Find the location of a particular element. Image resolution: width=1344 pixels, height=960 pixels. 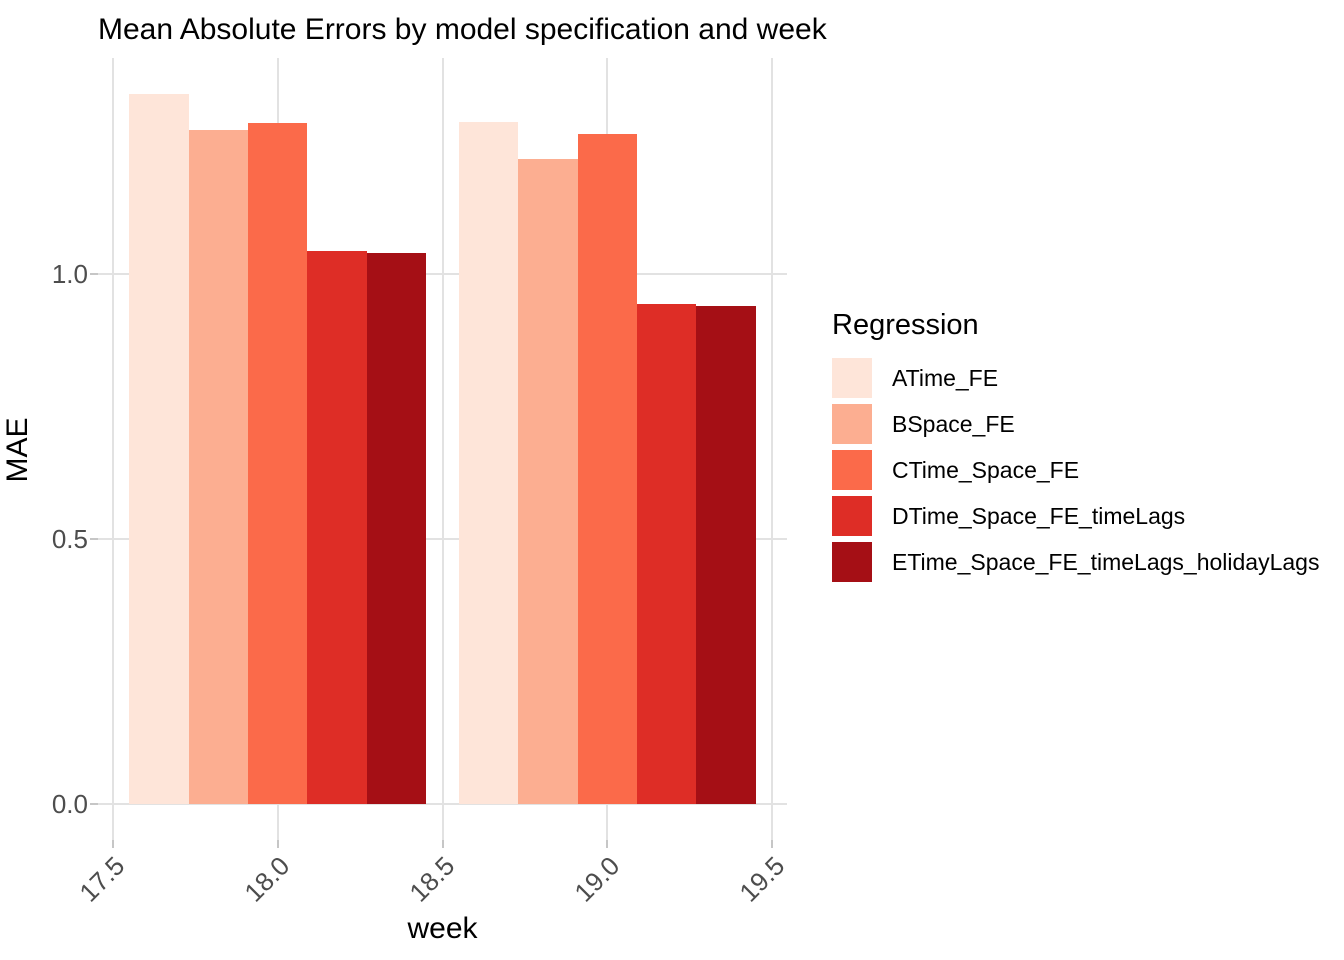

legend-title: Regression is located at coordinates (905, 325).